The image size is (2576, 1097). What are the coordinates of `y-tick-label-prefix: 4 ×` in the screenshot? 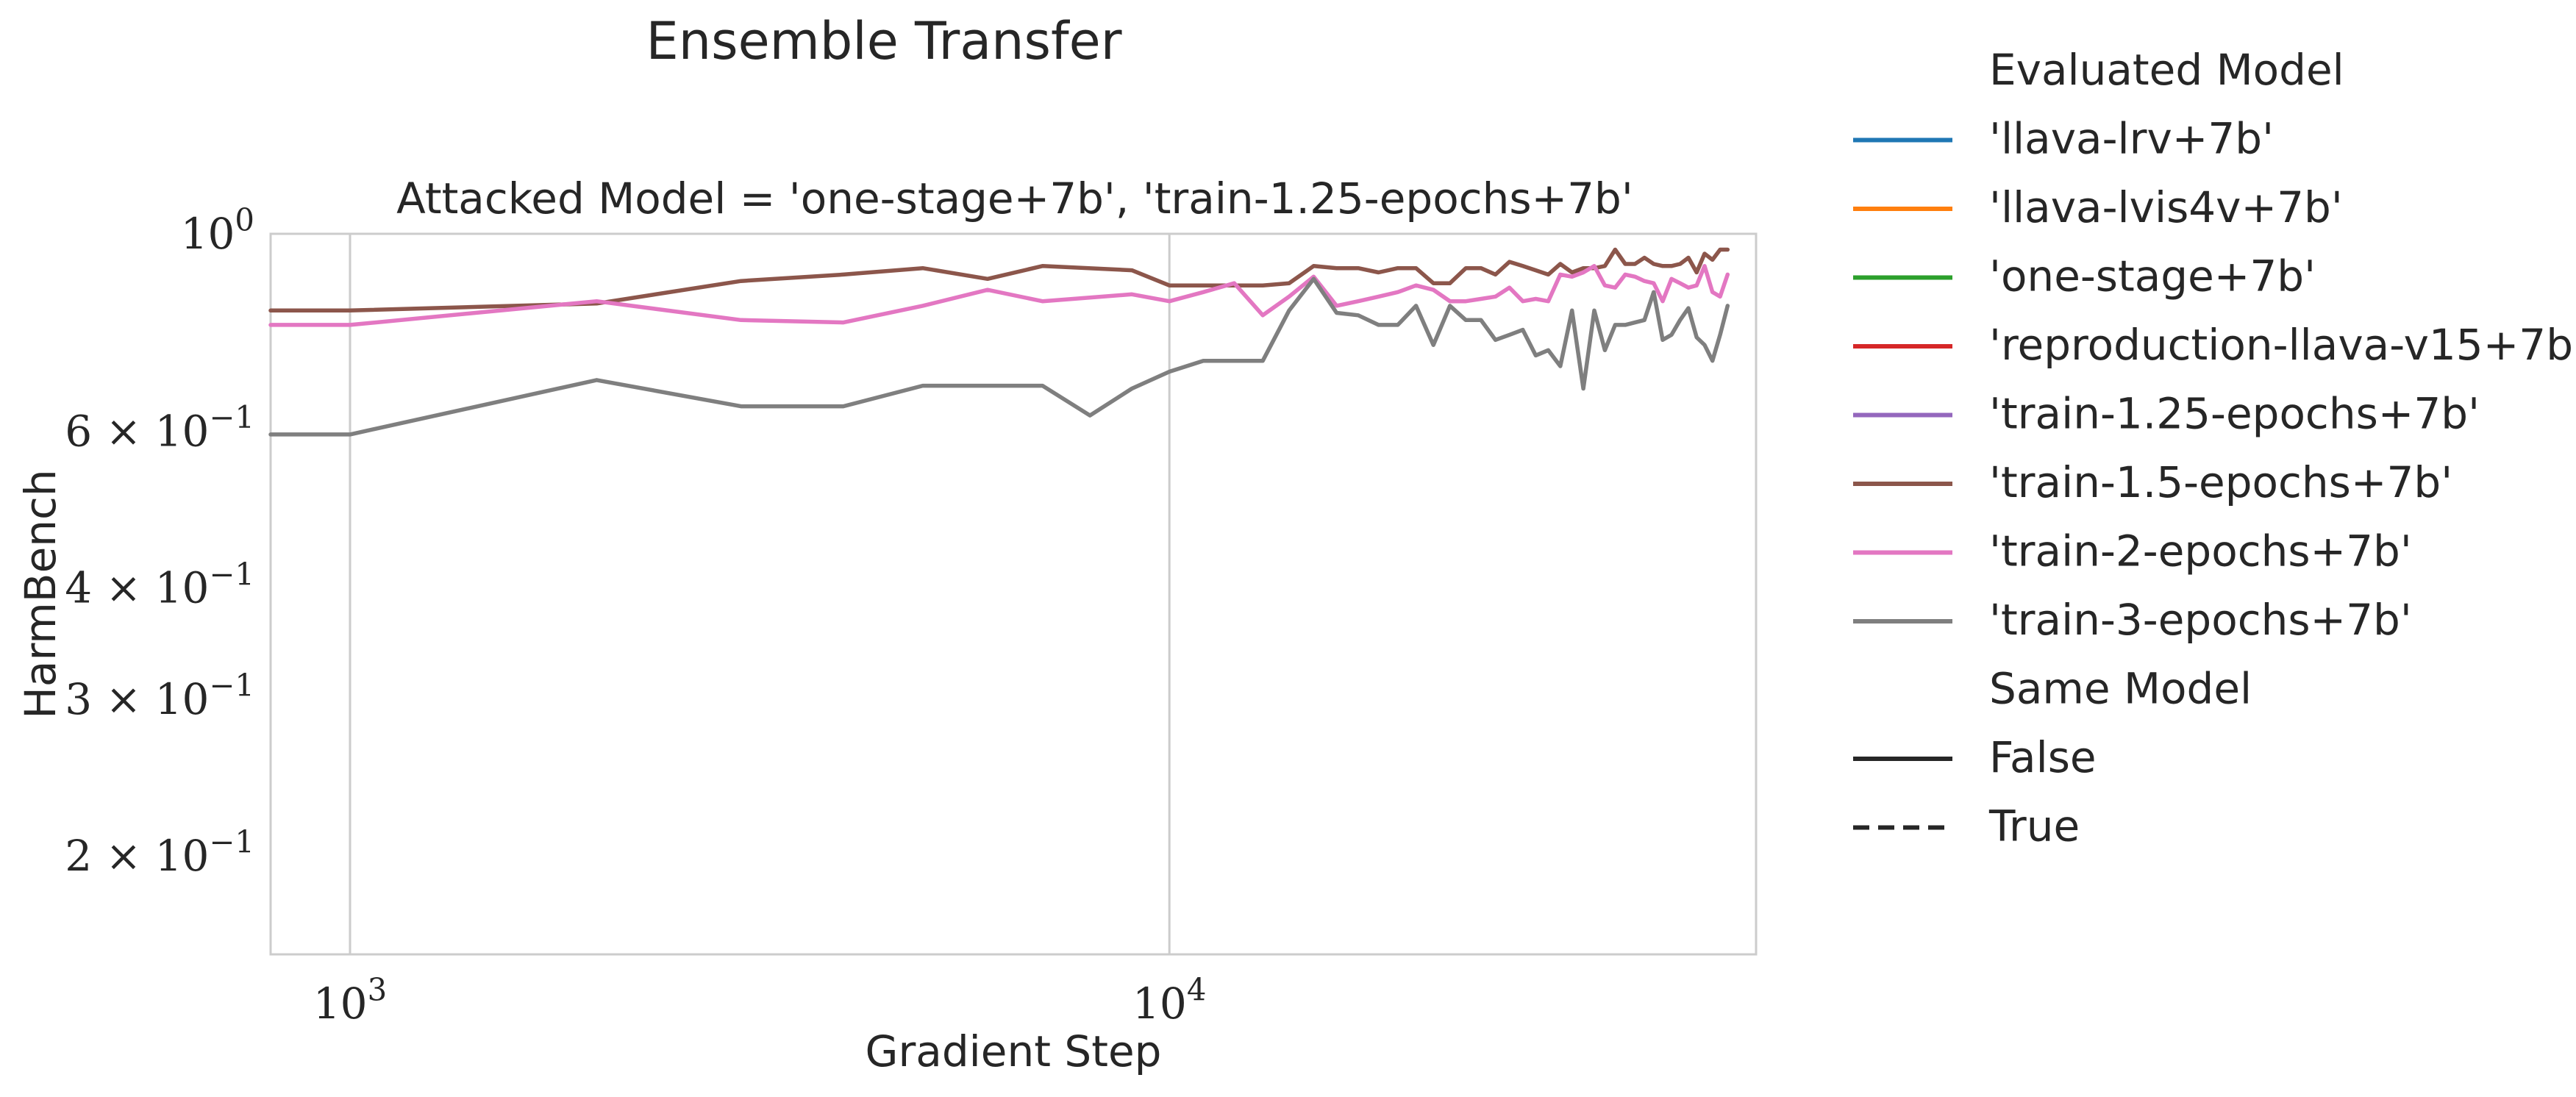 It's located at (109, 588).